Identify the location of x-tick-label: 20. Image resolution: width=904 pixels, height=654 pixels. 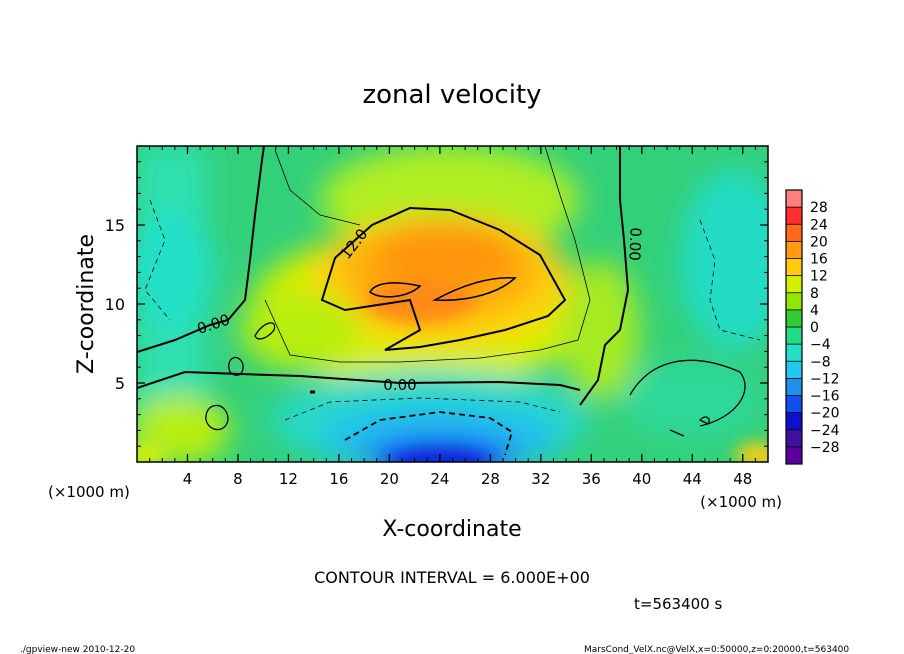
(389, 479).